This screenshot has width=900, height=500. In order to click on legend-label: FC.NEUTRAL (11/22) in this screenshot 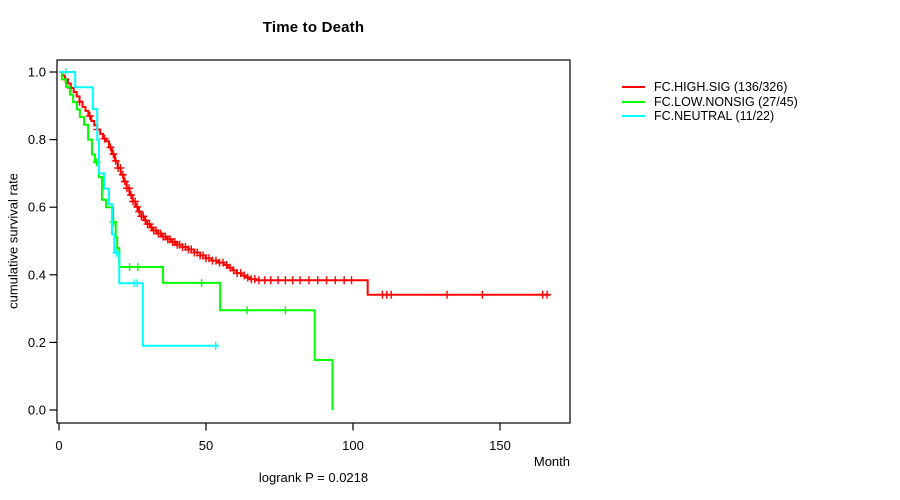, I will do `click(714, 116)`.